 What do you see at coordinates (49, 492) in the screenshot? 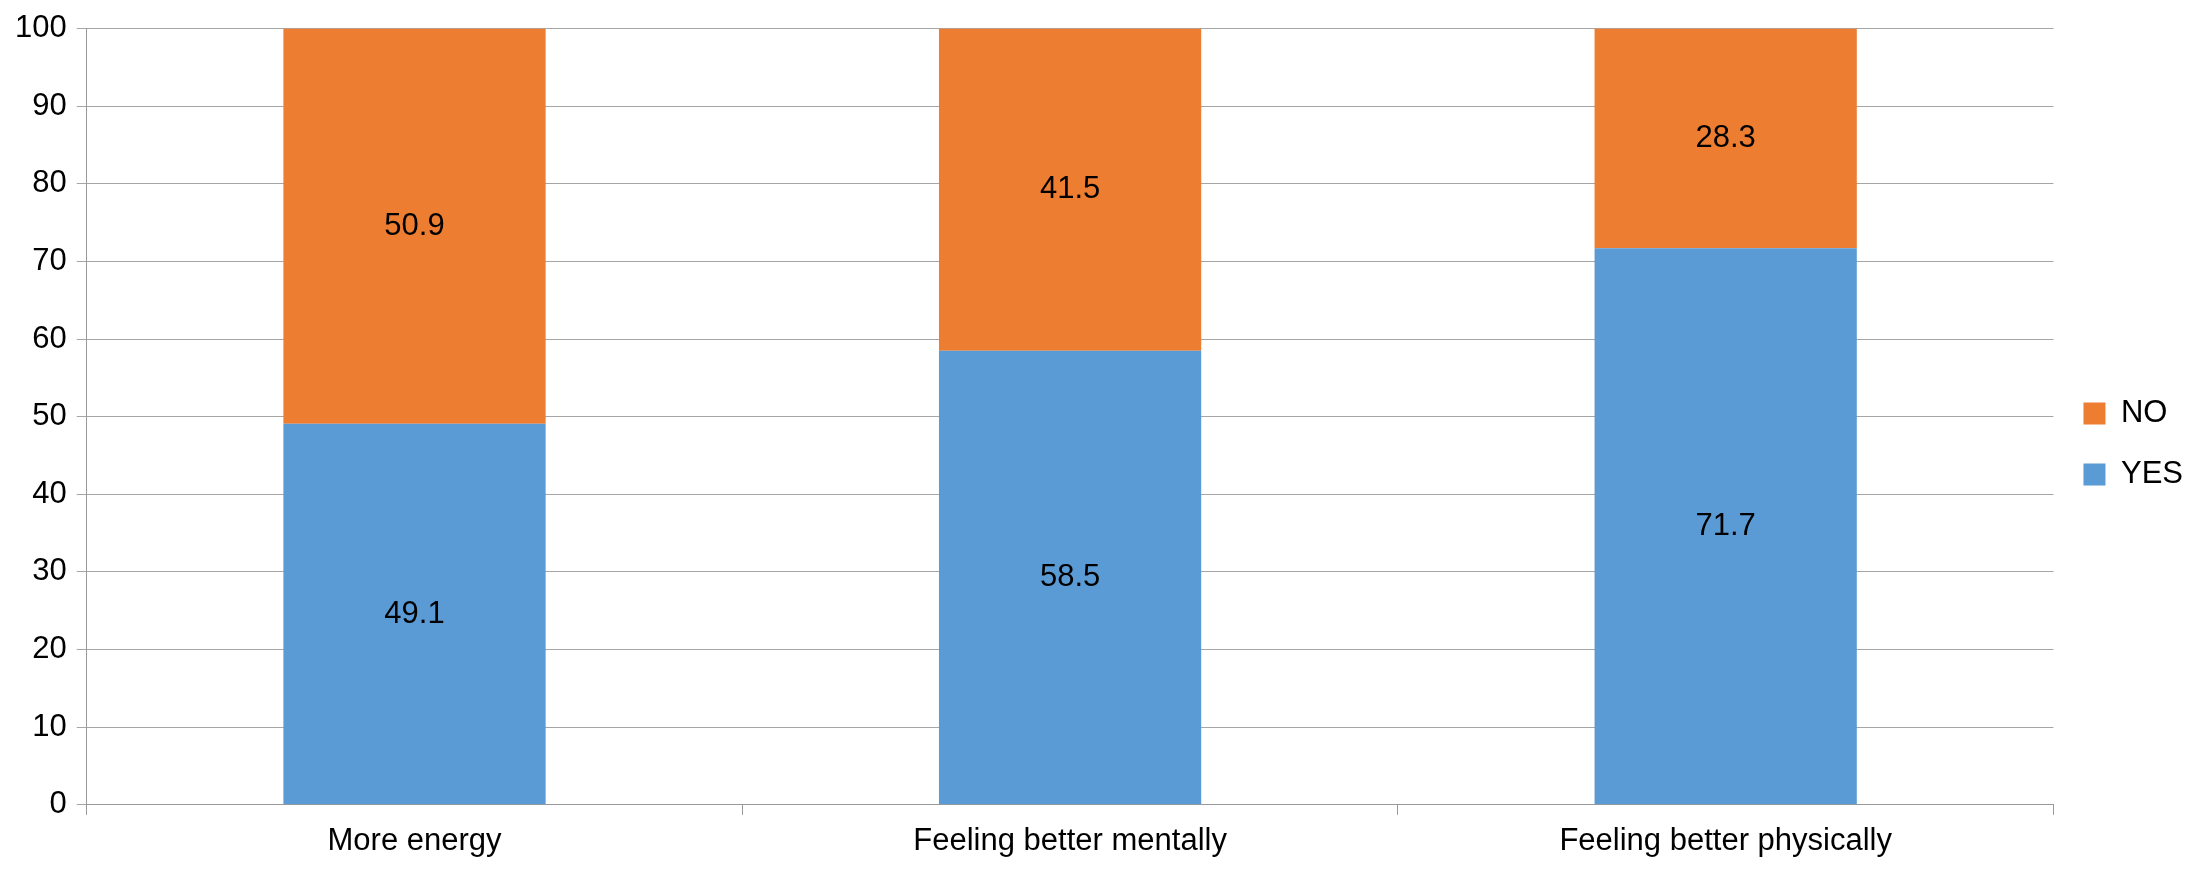
I see `y-tick-label: 40` at bounding box center [49, 492].